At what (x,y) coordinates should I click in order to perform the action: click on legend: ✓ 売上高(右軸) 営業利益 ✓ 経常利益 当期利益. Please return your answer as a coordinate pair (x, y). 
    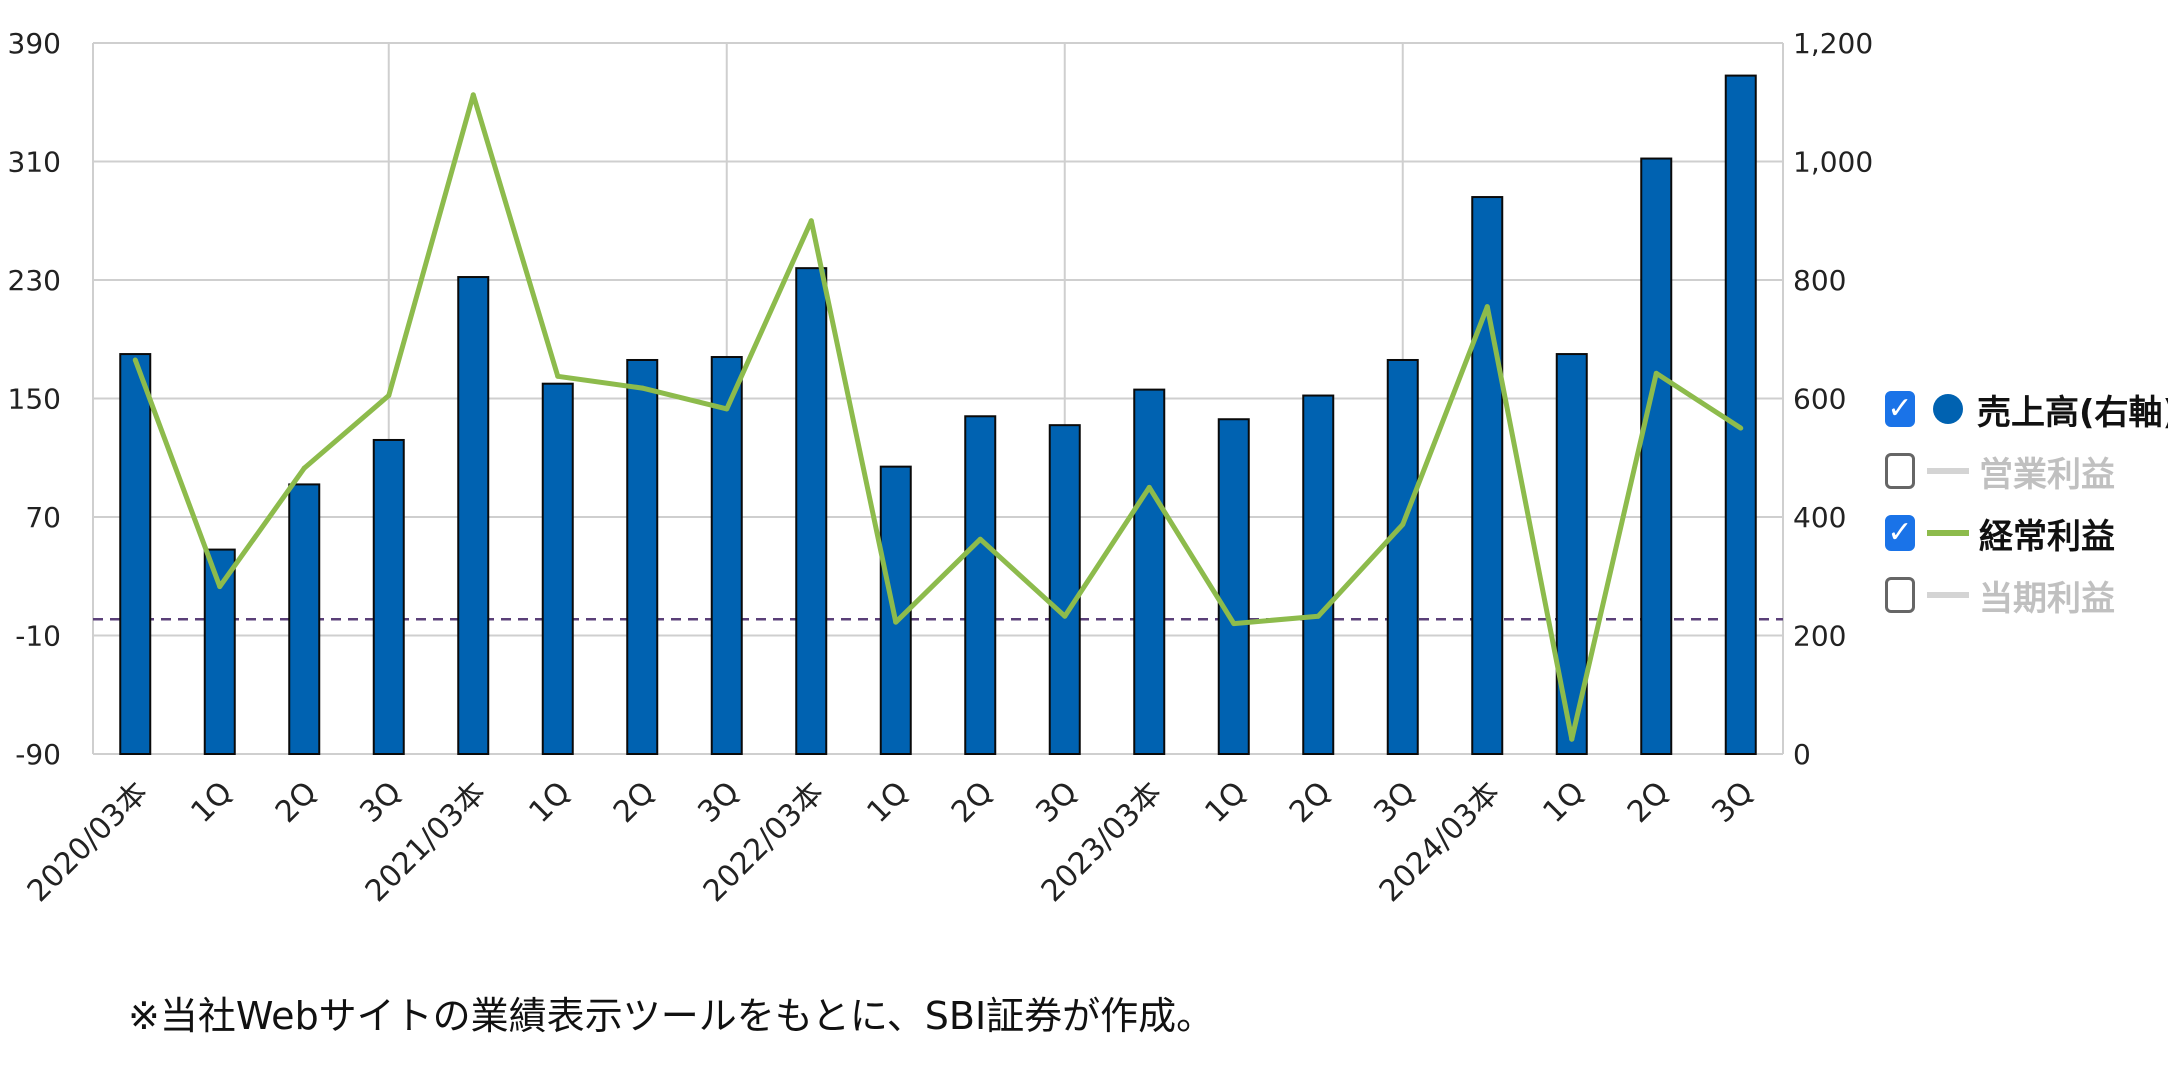
    Looking at the image, I should click on (2026, 502).